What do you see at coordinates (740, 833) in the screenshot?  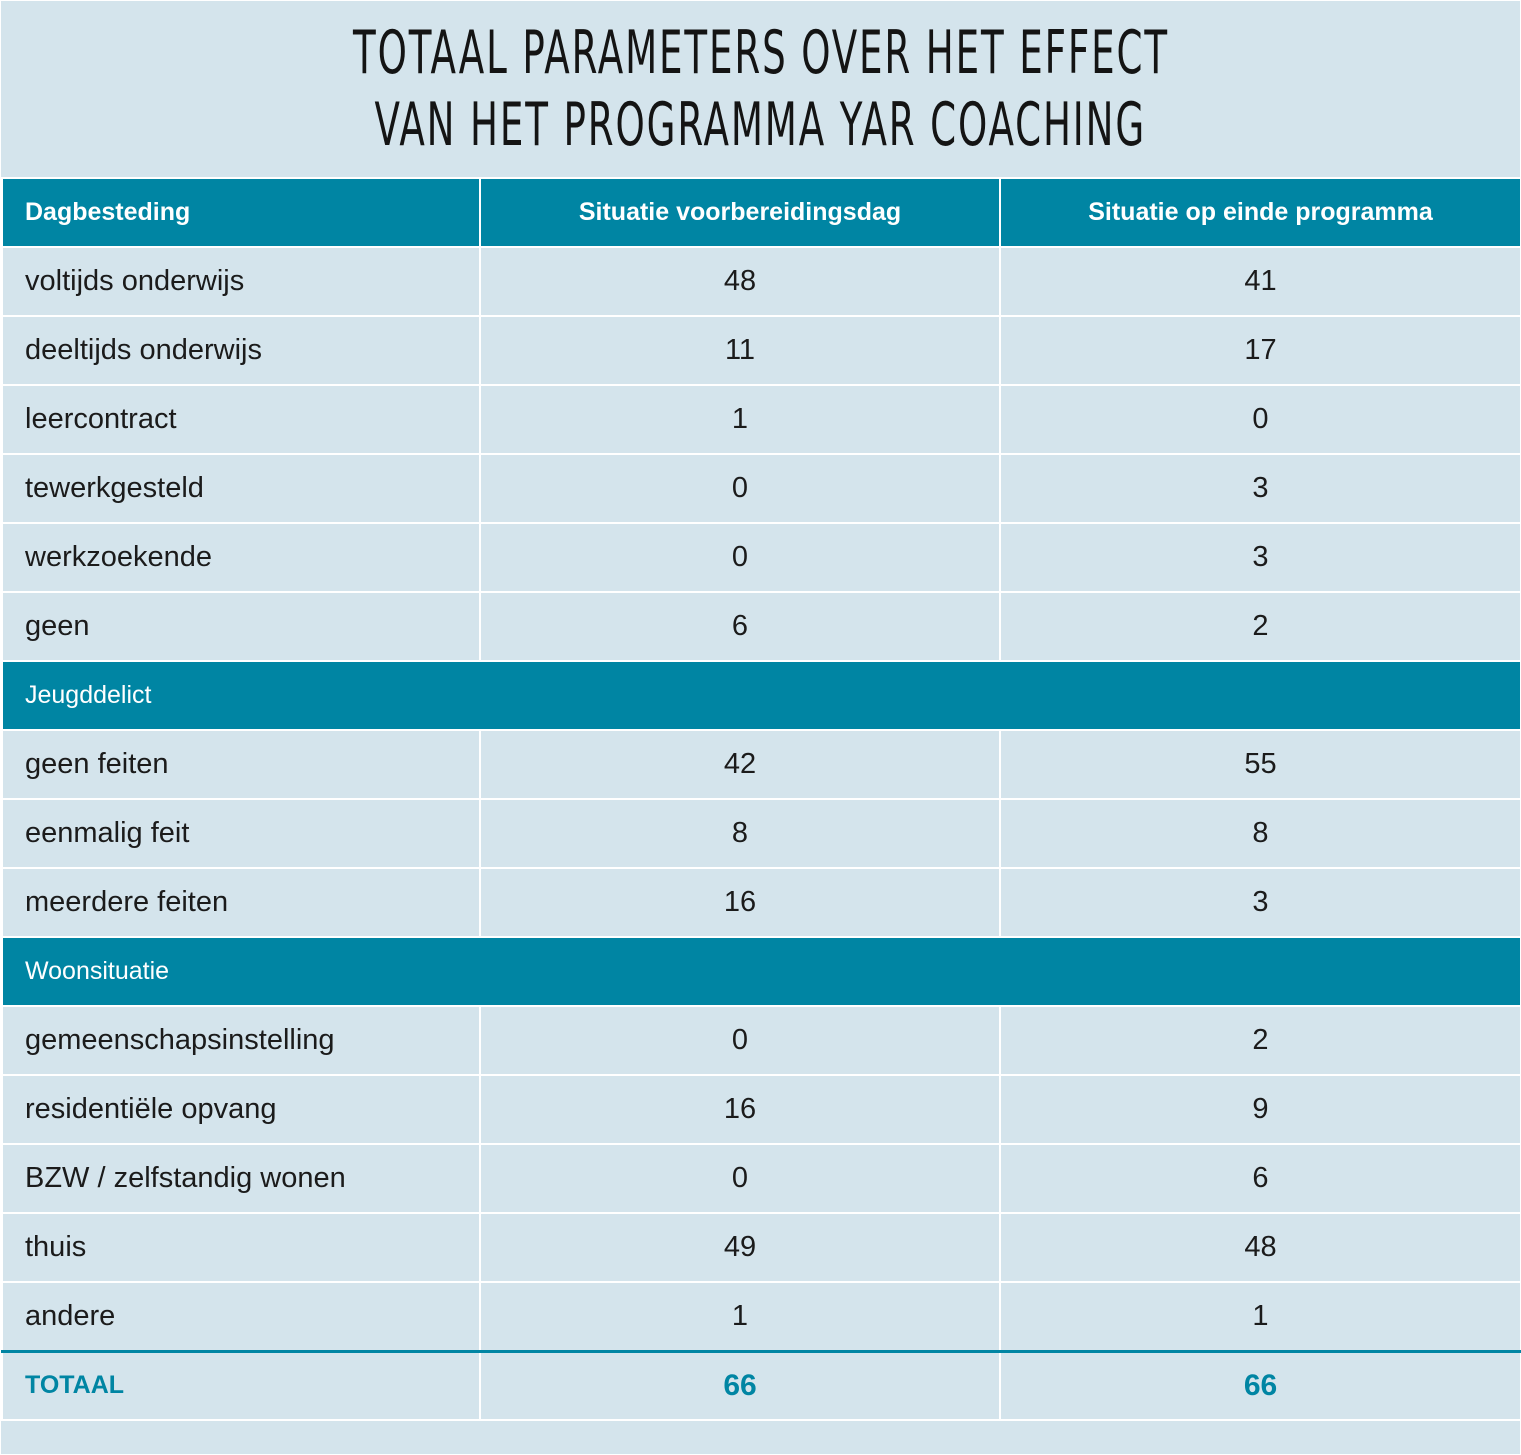 I see `value-before: 8` at bounding box center [740, 833].